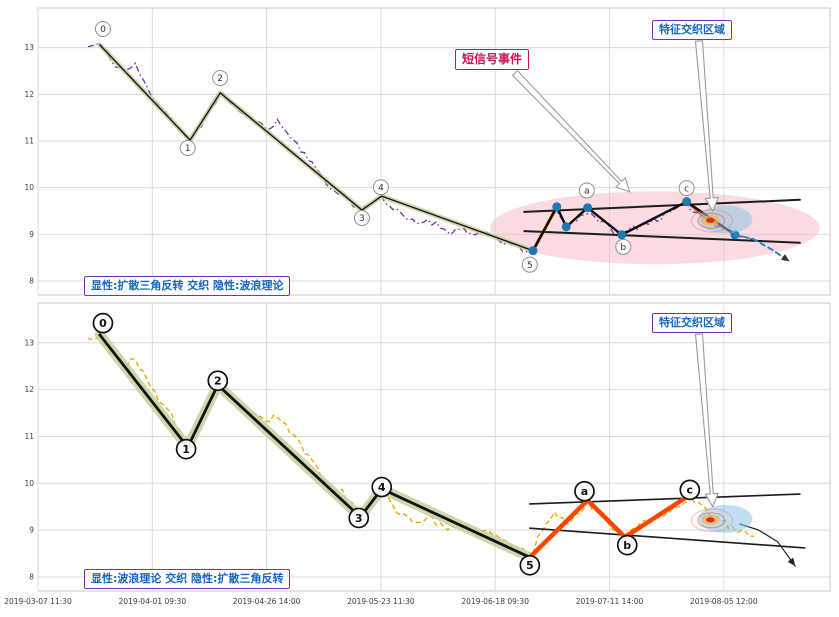 This screenshot has width=839, height=617. What do you see at coordinates (492, 60) in the screenshot?
I see `short-signal-label: 短信号事件` at bounding box center [492, 60].